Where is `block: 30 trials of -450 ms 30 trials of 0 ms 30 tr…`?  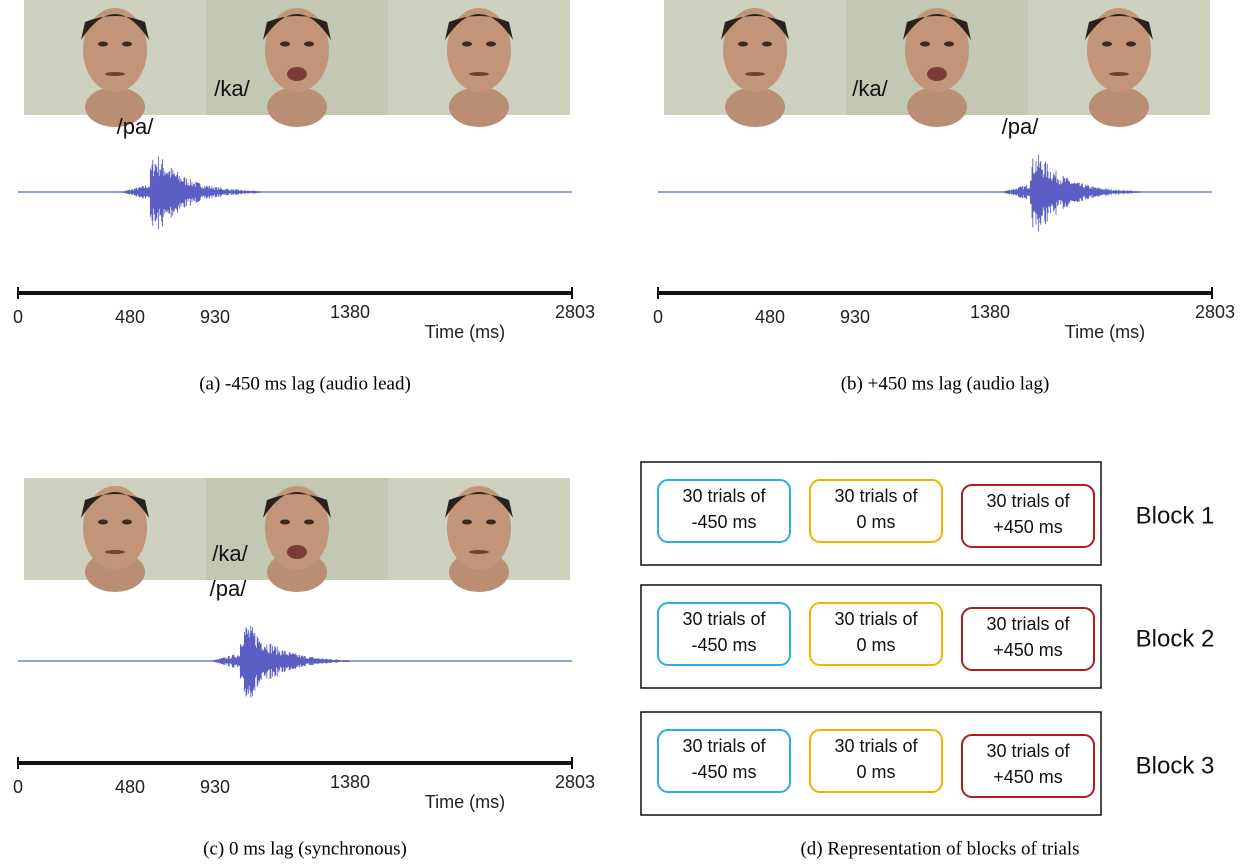 block: 30 trials of -450 ms 30 trials of 0 ms 30 tr… is located at coordinates (927, 763).